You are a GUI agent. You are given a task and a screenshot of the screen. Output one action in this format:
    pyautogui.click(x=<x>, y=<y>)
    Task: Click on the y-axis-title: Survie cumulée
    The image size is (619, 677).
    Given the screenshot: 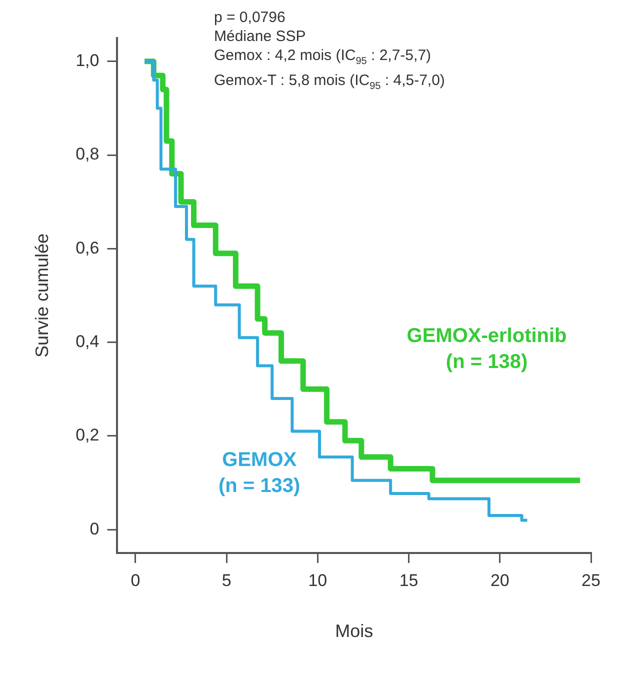 What is the action you would take?
    pyautogui.click(x=42, y=295)
    